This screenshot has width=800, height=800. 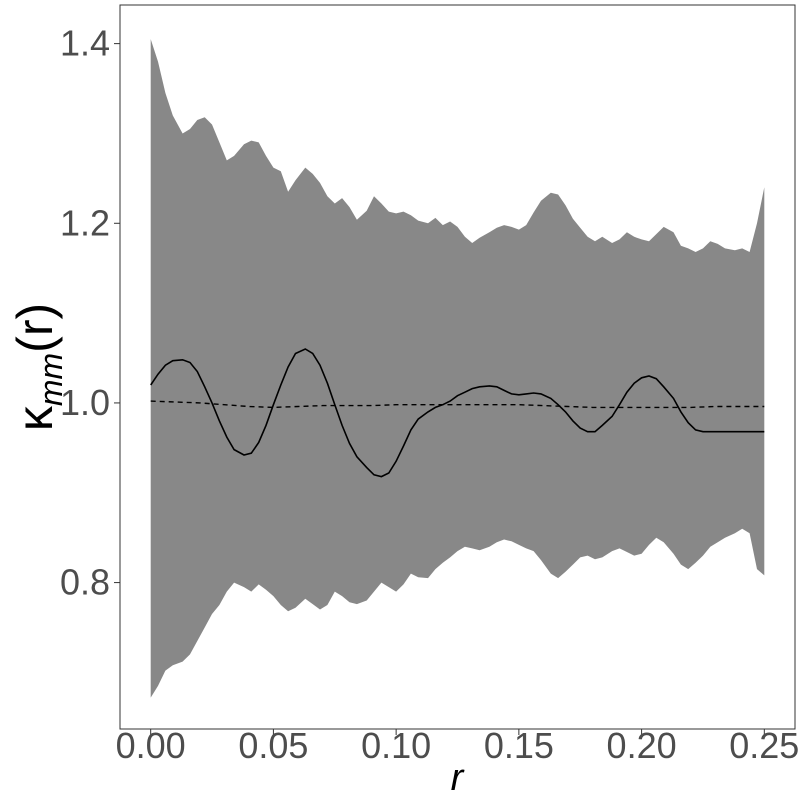 What do you see at coordinates (519, 745) in the screenshot?
I see `x-tick-label: 0.15` at bounding box center [519, 745].